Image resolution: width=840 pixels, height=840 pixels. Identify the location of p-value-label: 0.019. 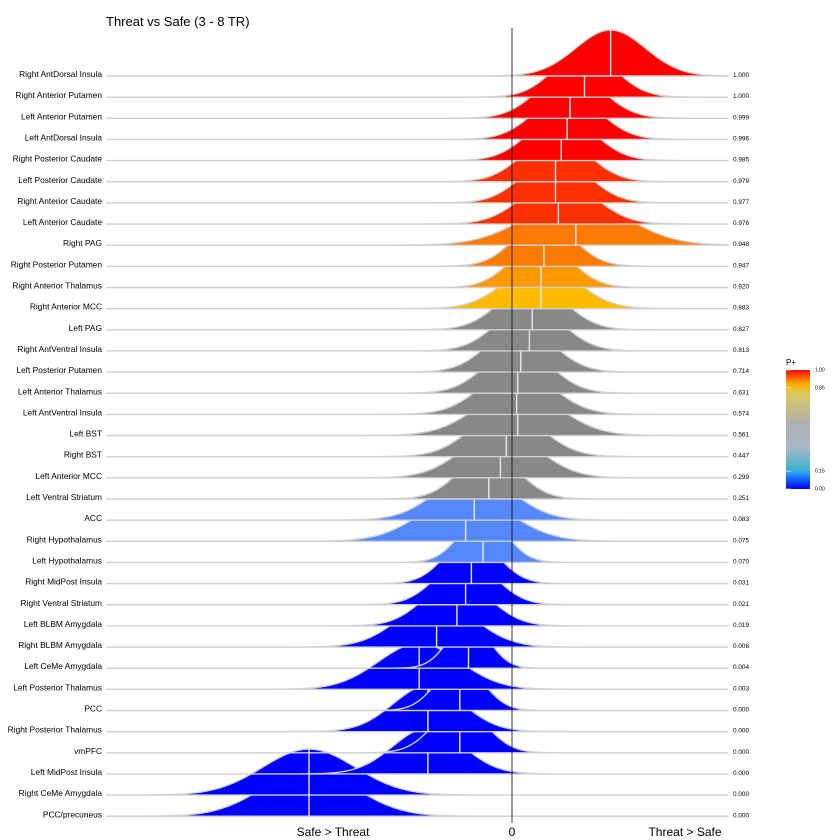
(741, 625).